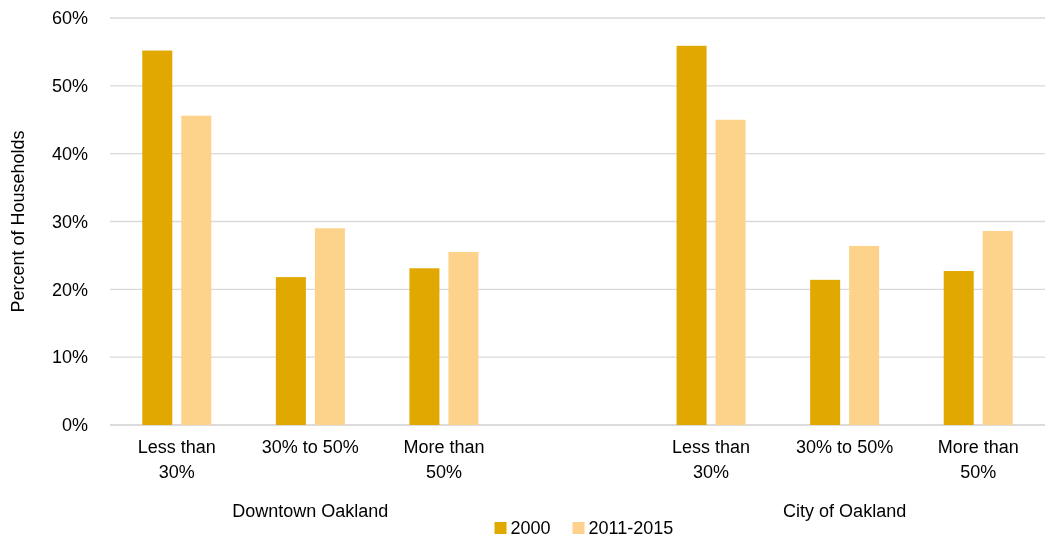 This screenshot has width=1047, height=542. What do you see at coordinates (69, 86) in the screenshot?
I see `y-tick-label: 50%` at bounding box center [69, 86].